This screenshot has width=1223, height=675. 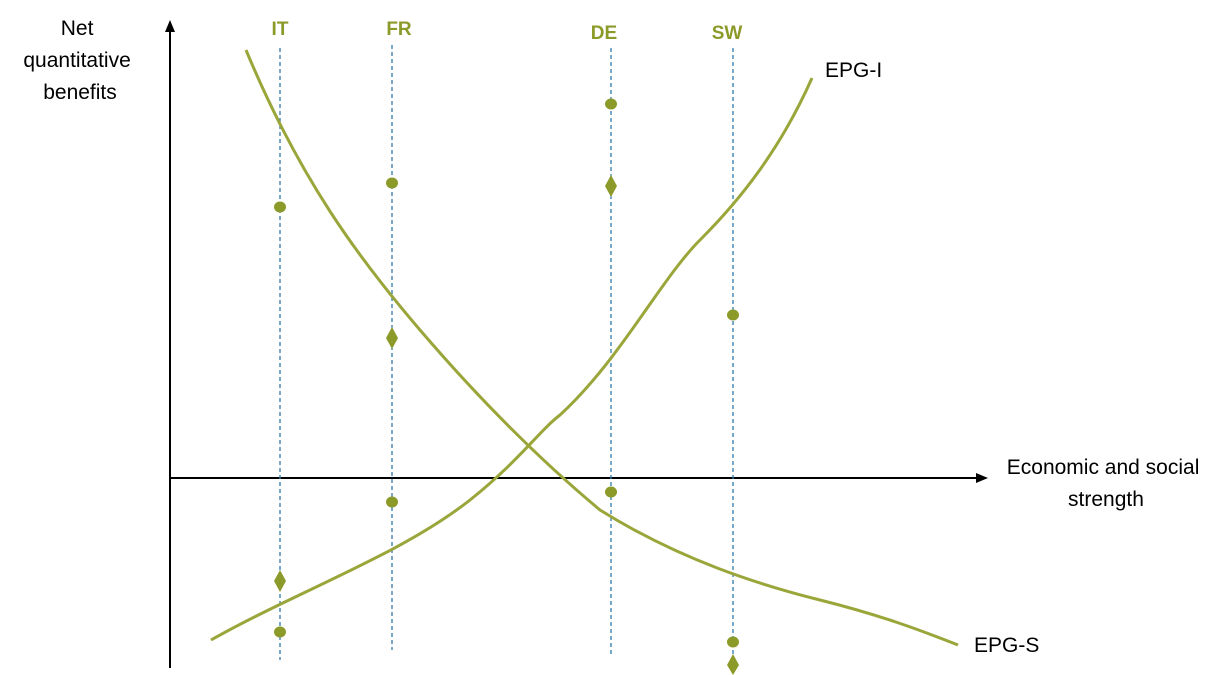 What do you see at coordinates (79, 60) in the screenshot?
I see `y-axis-label: Net quantitative benefits` at bounding box center [79, 60].